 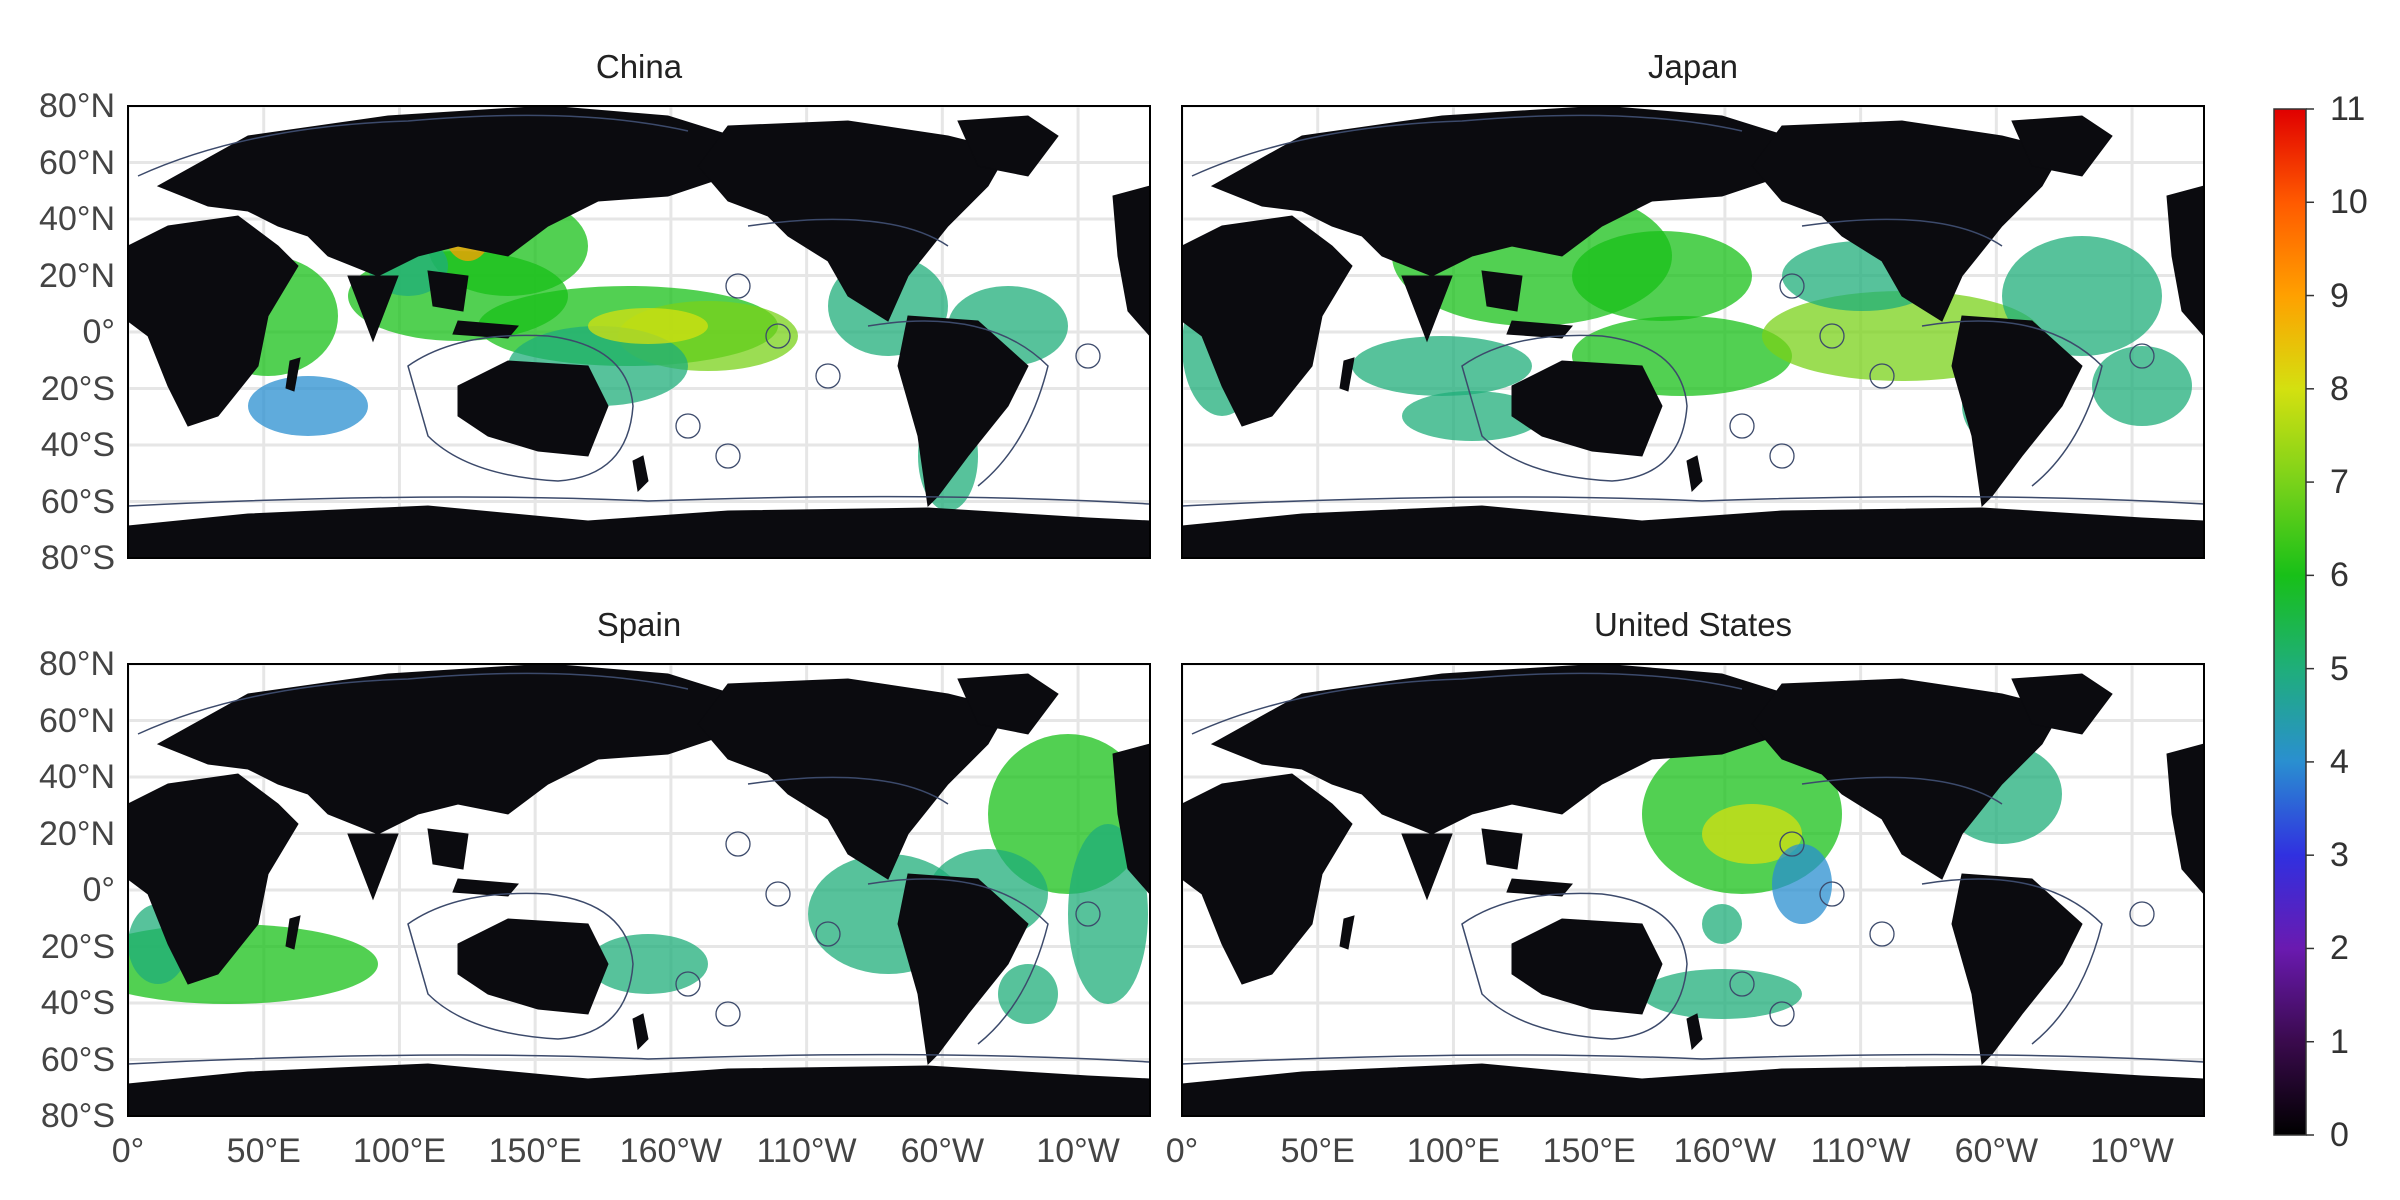 I want to click on lat-tick-label: 40°N, so click(x=77, y=777).